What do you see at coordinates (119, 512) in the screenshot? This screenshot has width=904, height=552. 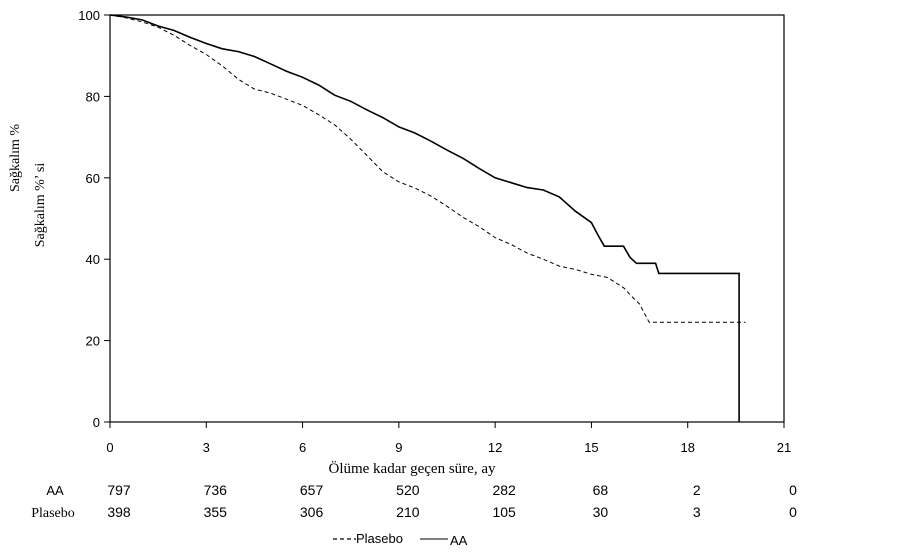 I see `risk-value: 398` at bounding box center [119, 512].